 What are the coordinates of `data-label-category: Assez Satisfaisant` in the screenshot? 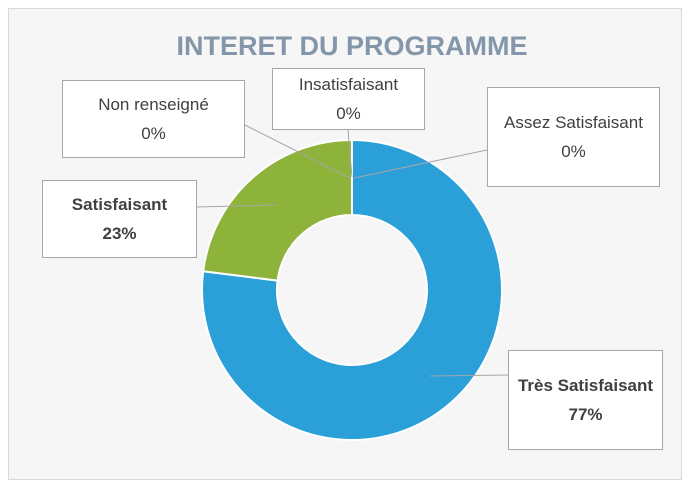 It's located at (573, 122).